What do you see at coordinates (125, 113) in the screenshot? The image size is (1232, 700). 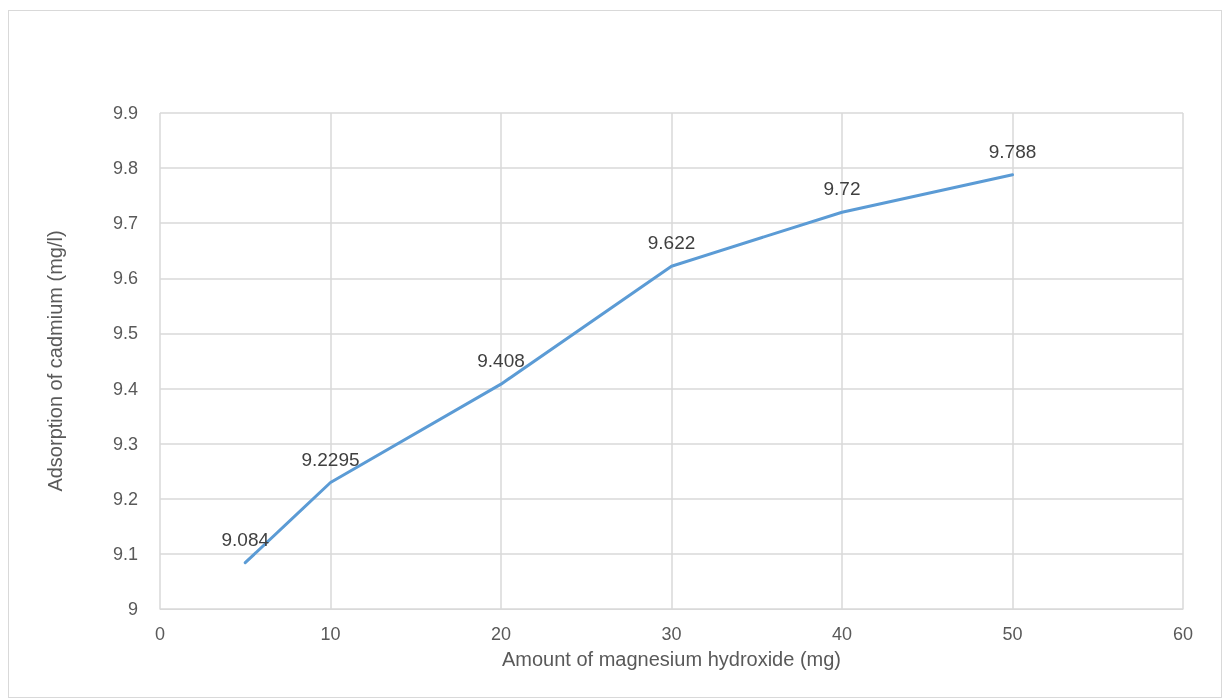 I see `y-tick-label: 9.9` at bounding box center [125, 113].